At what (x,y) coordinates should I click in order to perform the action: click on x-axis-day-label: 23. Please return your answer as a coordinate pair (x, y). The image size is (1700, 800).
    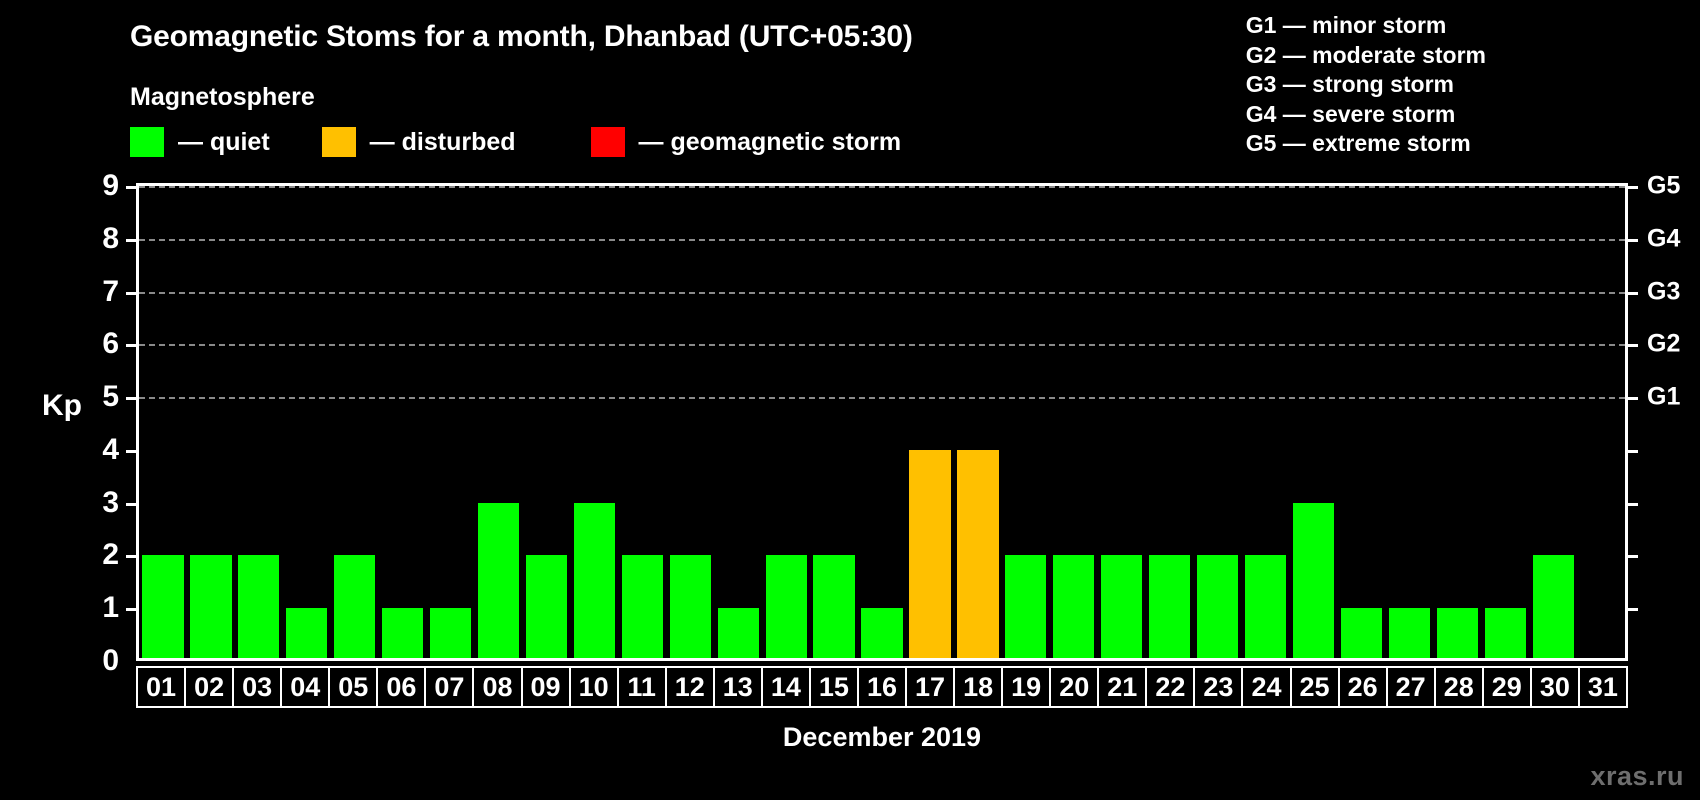
    Looking at the image, I should click on (1219, 687).